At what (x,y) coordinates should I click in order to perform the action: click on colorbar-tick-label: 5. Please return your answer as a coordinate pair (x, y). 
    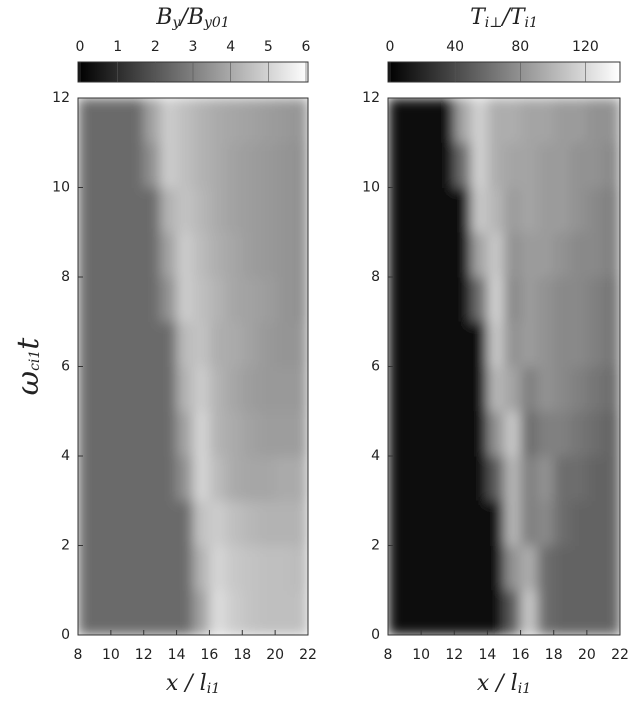
    Looking at the image, I should click on (268, 47).